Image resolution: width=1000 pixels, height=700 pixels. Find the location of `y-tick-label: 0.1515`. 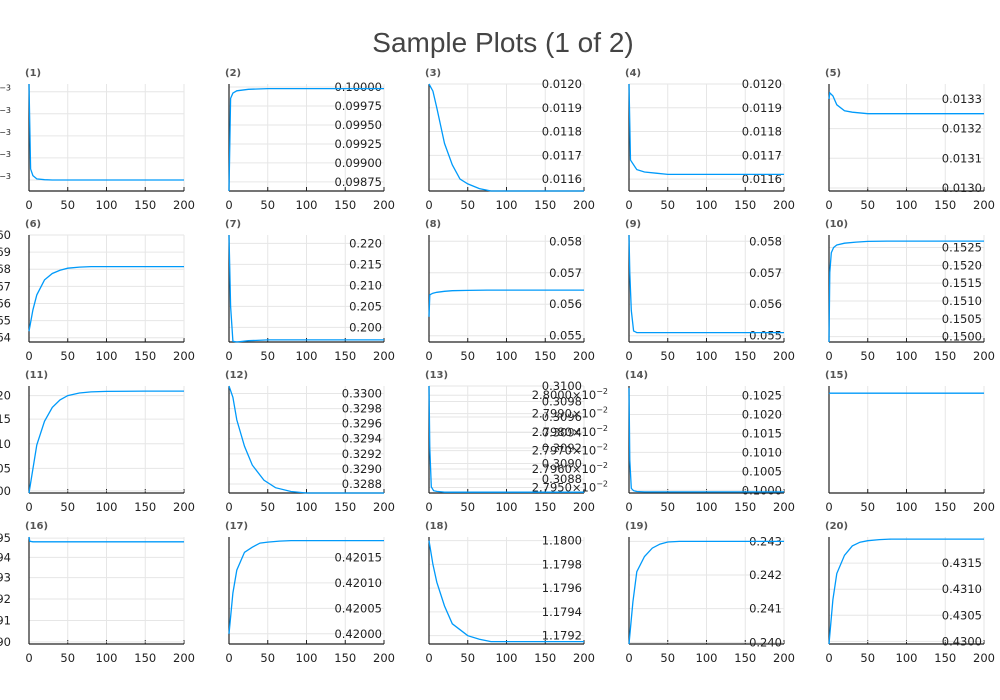

y-tick-label: 0.1515 is located at coordinates (962, 283).